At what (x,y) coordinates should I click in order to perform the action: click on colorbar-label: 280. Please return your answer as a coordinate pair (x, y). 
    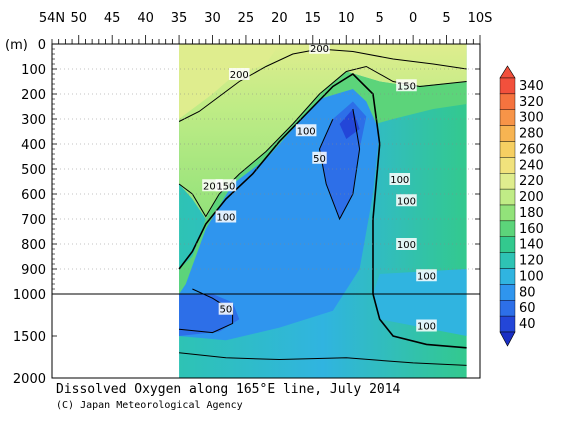
    Looking at the image, I should click on (531, 134).